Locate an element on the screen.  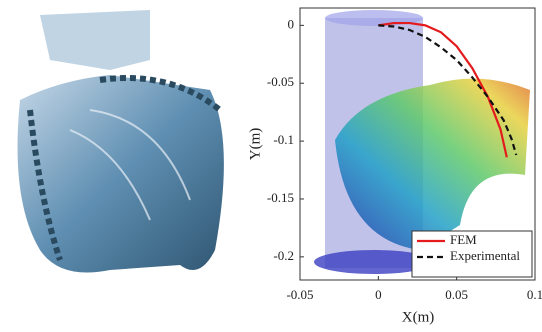
legend-box is located at coordinates (472, 254).